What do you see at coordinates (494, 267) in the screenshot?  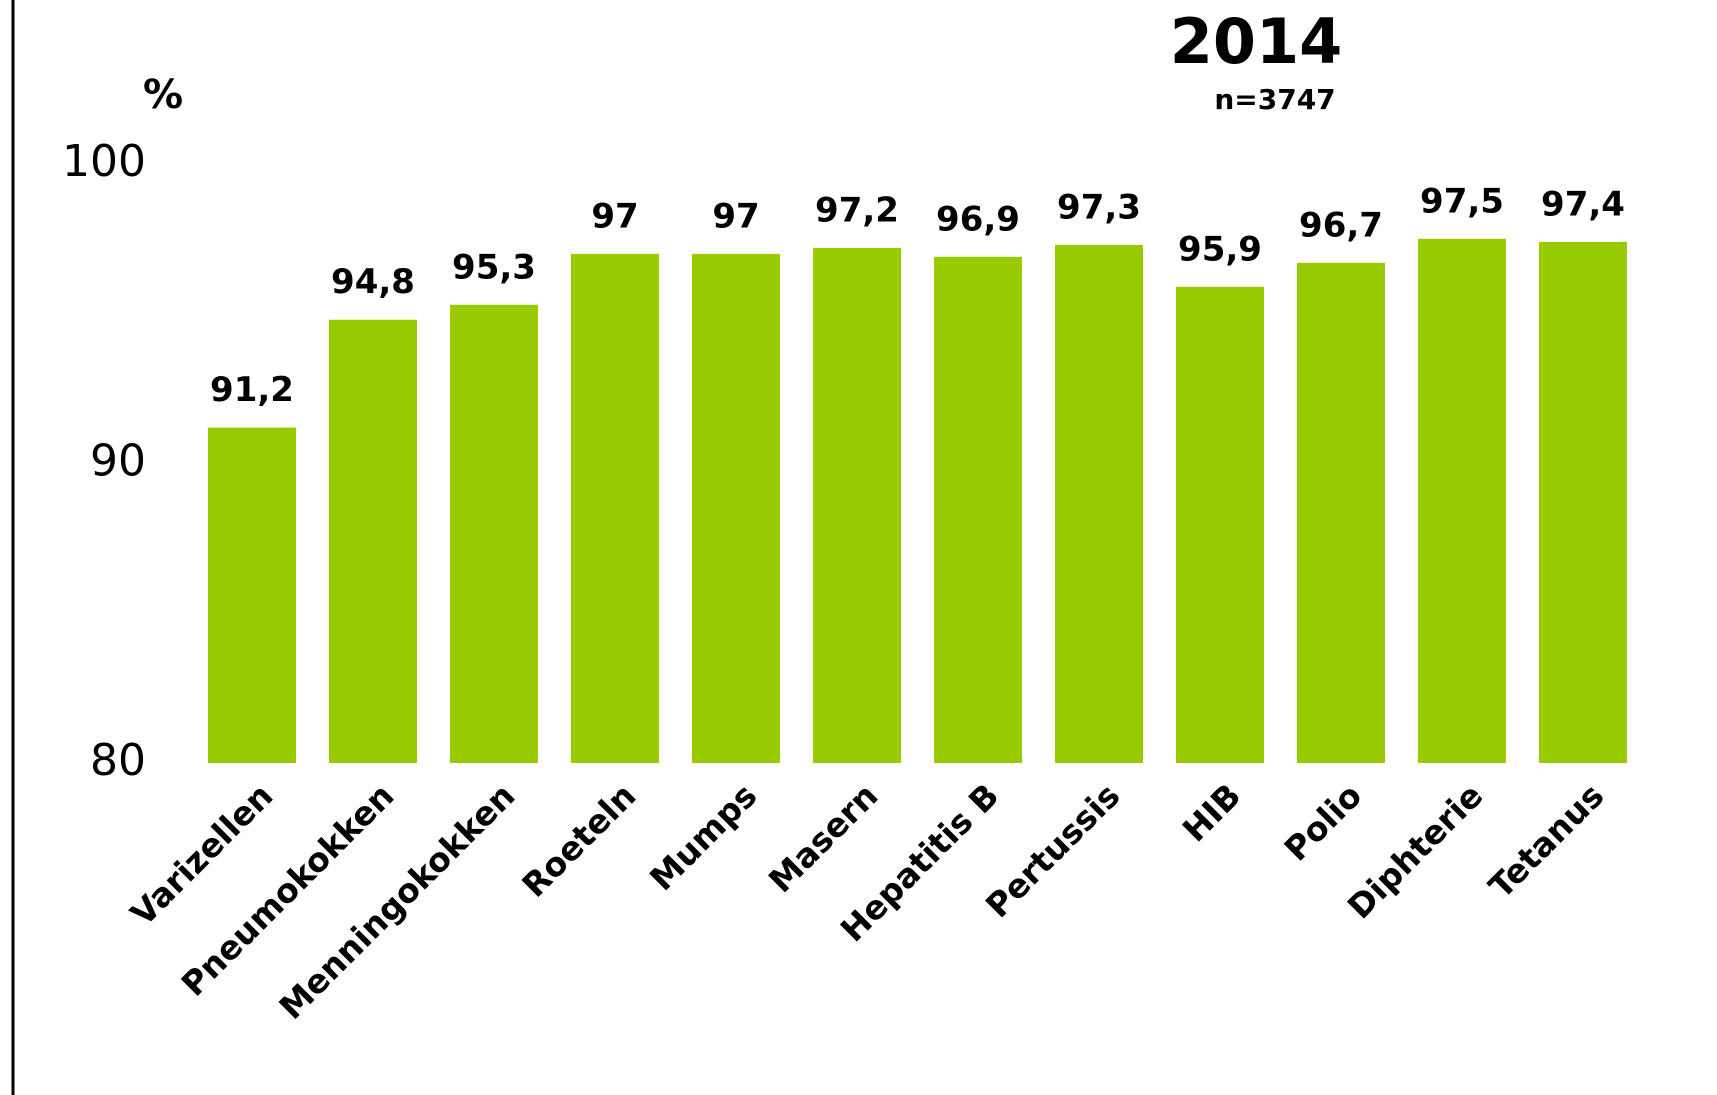 I see `value-label: 95,3` at bounding box center [494, 267].